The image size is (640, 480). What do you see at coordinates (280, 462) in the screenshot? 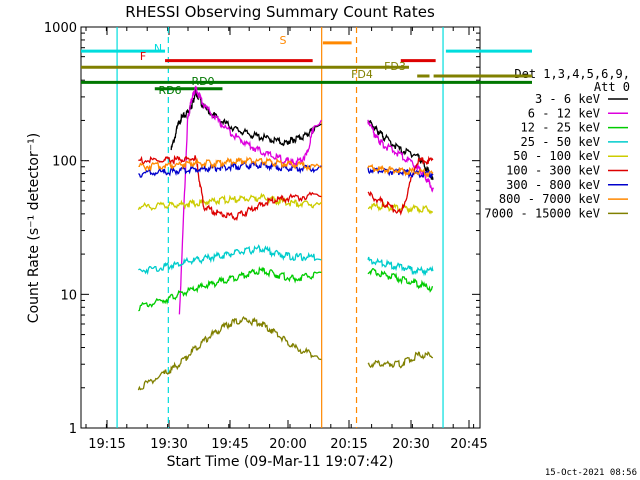
I see `x-axis-label: Start Time (09-Mar-11 19:07:42)` at bounding box center [280, 462].